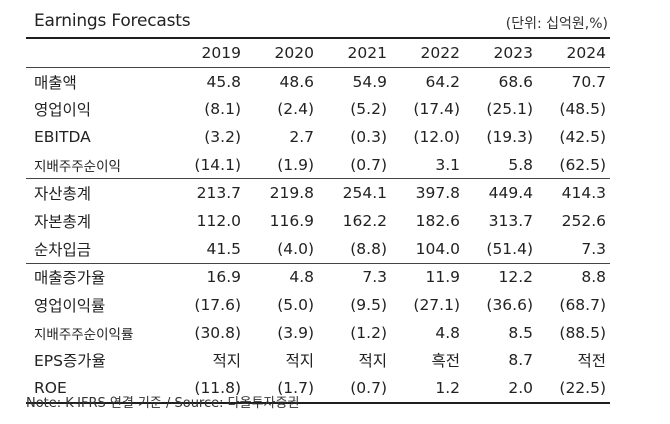 Image resolution: width=670 pixels, height=424 pixels. What do you see at coordinates (368, 332) in the screenshot?
I see `table-cell: (1.2)` at bounding box center [368, 332].